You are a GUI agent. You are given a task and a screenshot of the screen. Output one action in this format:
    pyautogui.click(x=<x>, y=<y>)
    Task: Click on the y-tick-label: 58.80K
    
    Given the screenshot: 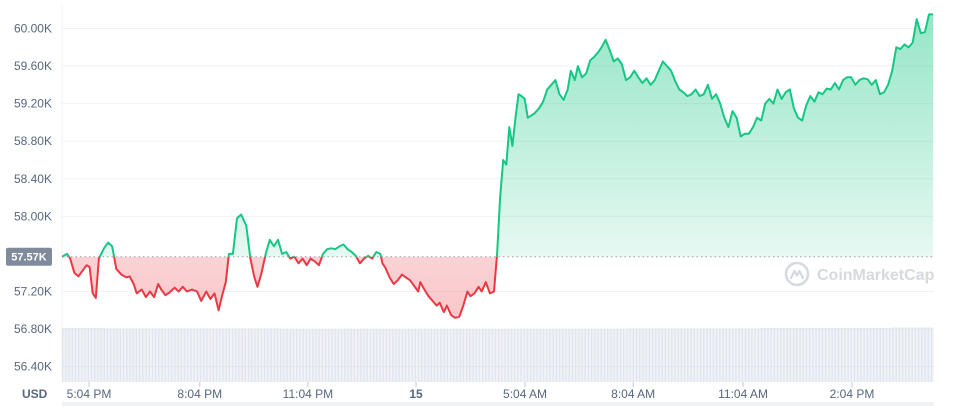 What is the action you would take?
    pyautogui.click(x=33, y=141)
    